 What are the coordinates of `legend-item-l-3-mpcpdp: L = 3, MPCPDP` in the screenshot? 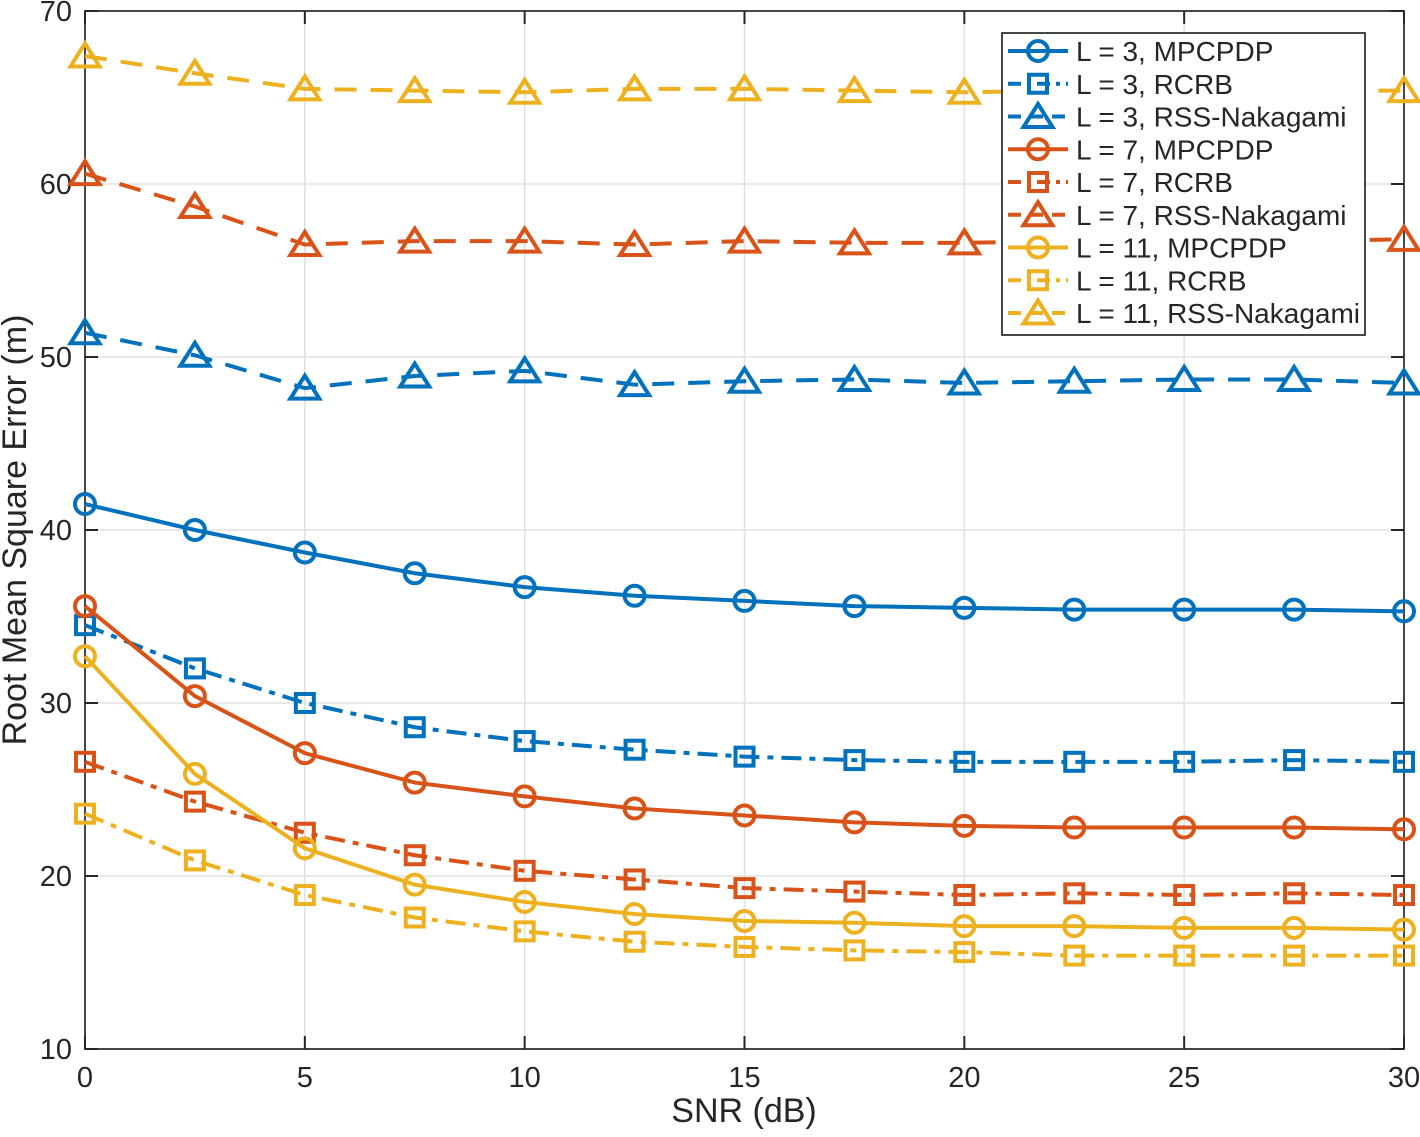 It's located at (1140, 51).